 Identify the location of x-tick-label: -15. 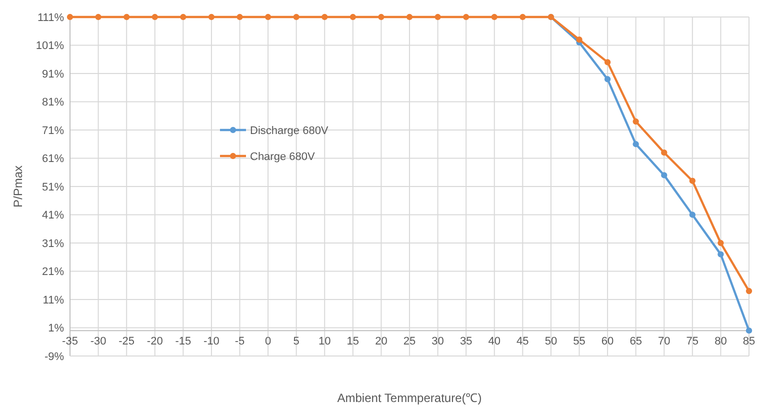
(183, 342).